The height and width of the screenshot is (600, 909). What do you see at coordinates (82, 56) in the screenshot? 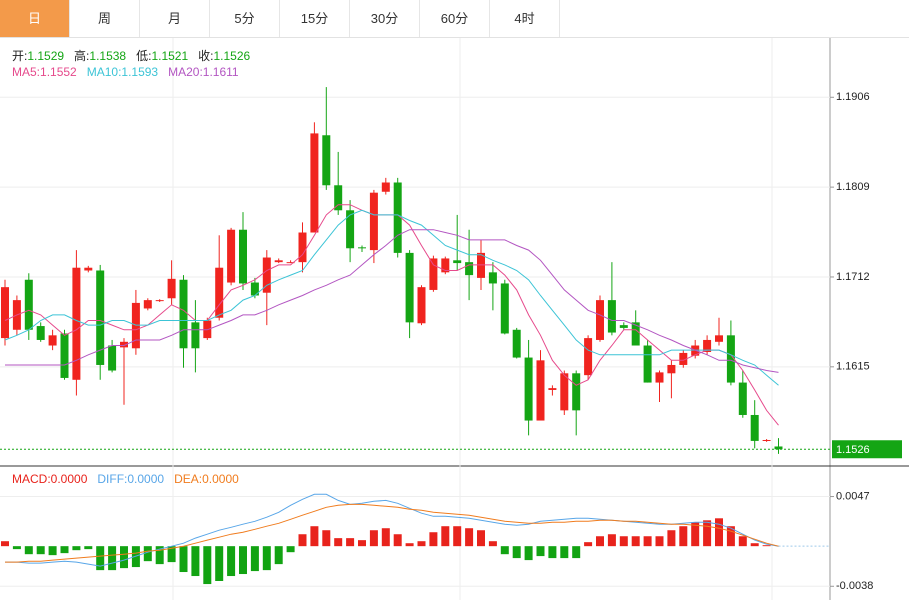
I see `ohlc-label: 高:` at bounding box center [82, 56].